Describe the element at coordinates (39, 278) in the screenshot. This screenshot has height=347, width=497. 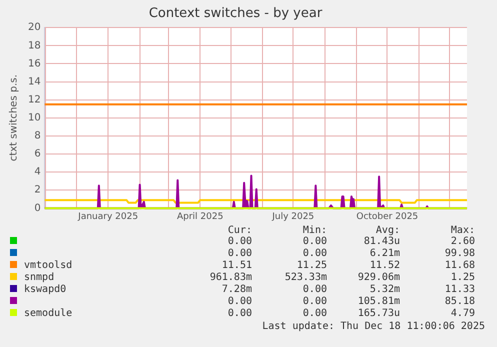
I see `legend-label: snmpd` at that location.